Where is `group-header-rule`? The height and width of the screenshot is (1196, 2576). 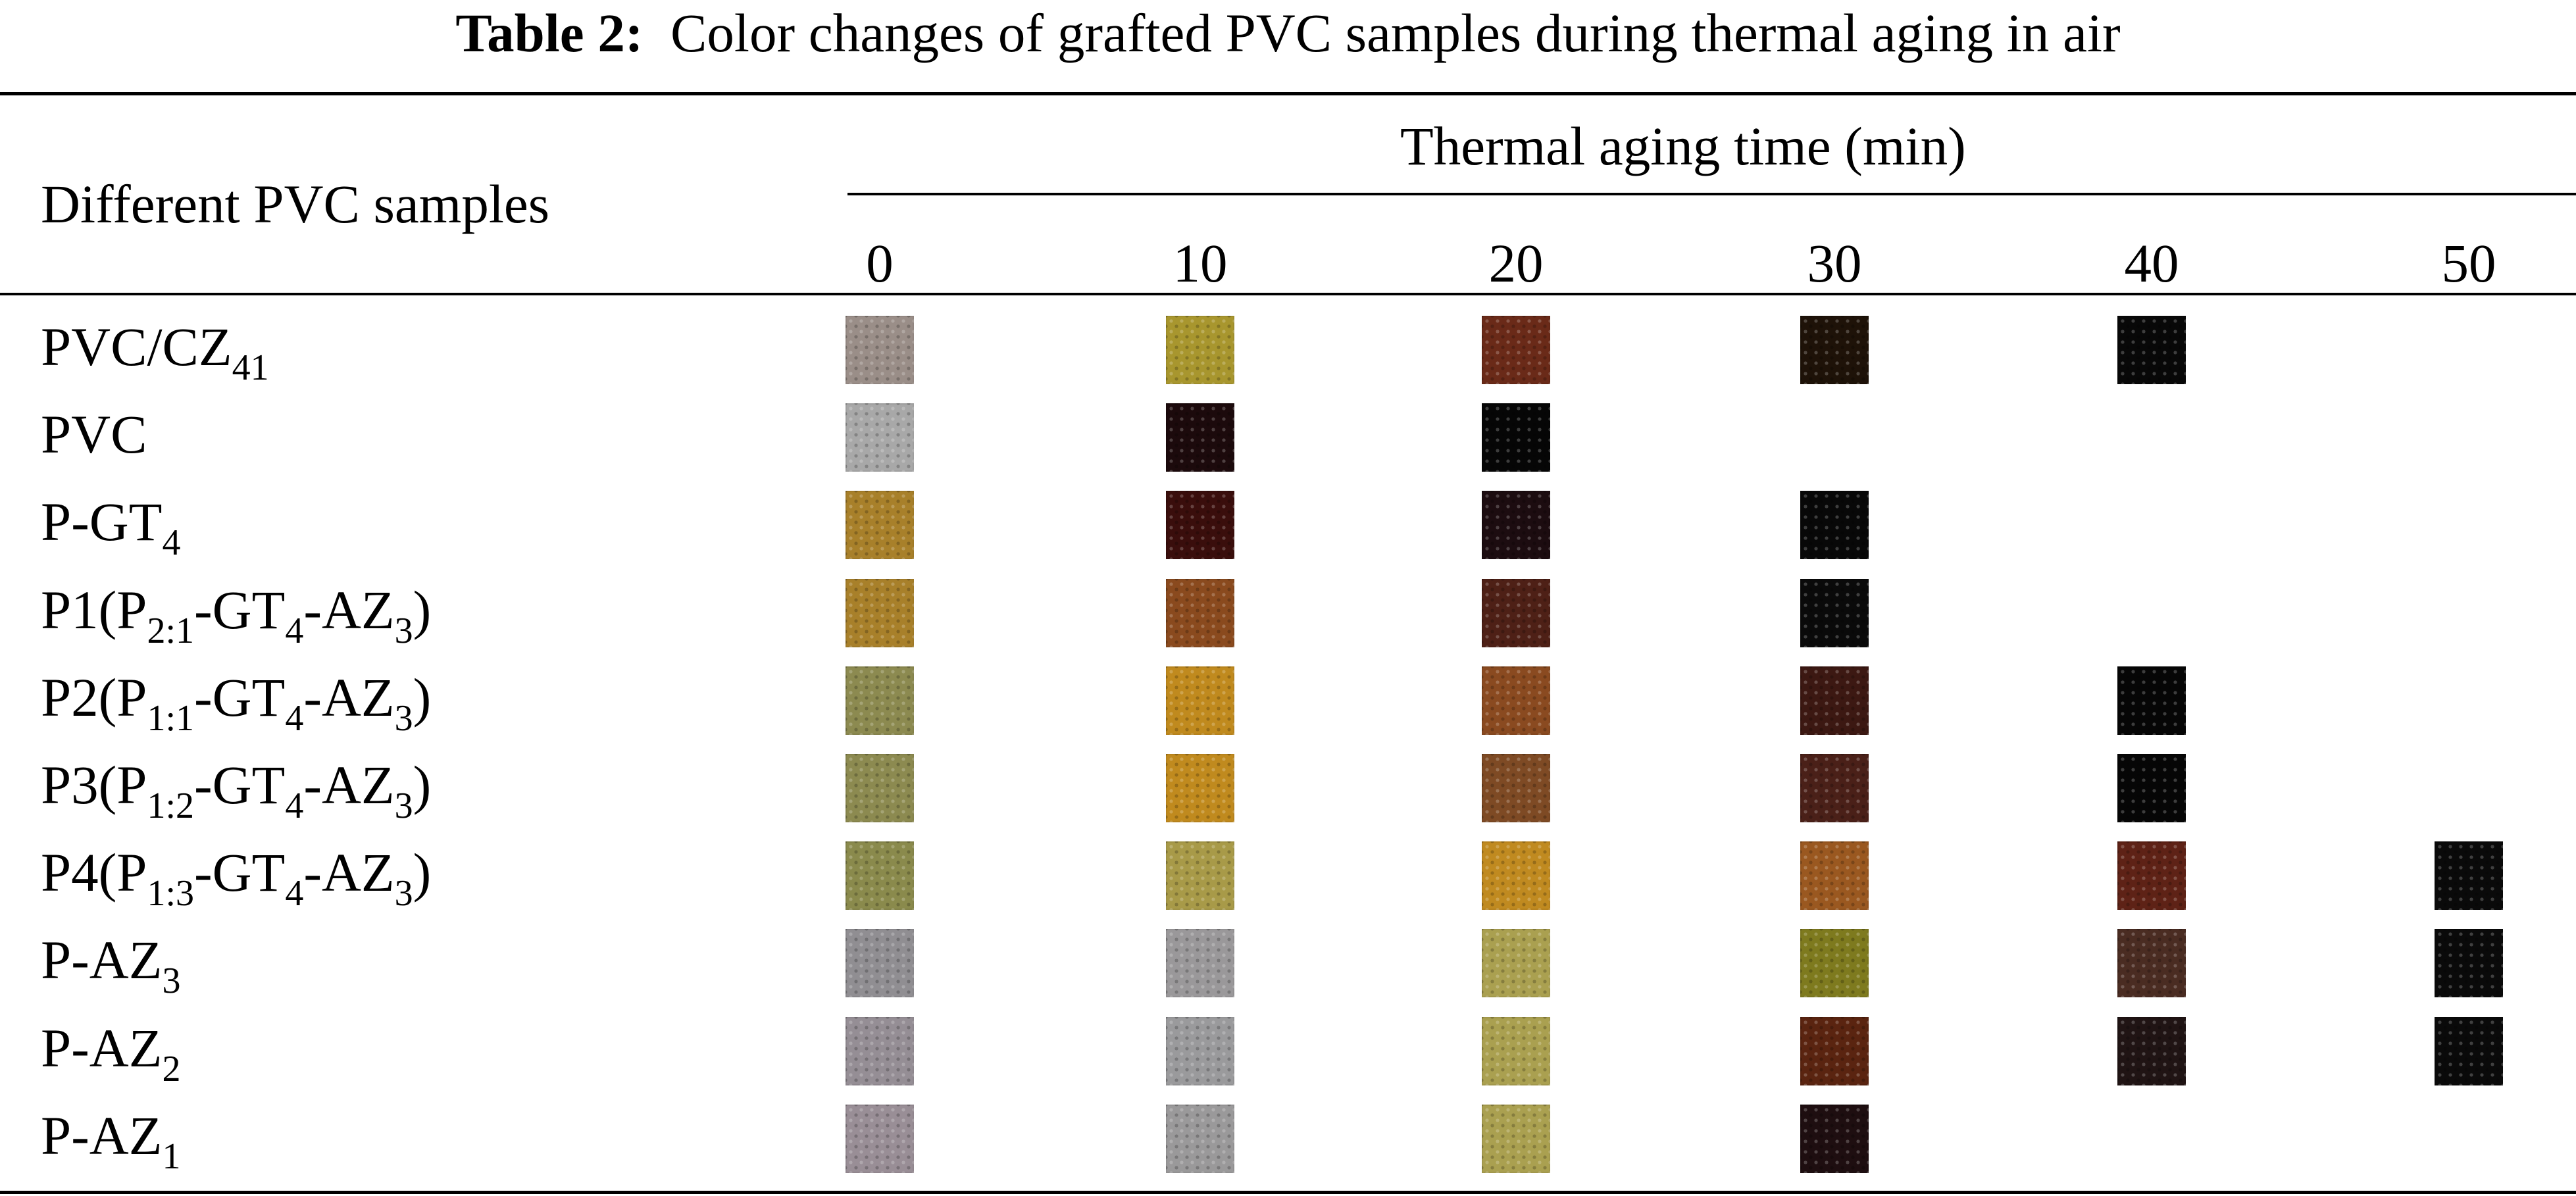 group-header-rule is located at coordinates (1711, 194).